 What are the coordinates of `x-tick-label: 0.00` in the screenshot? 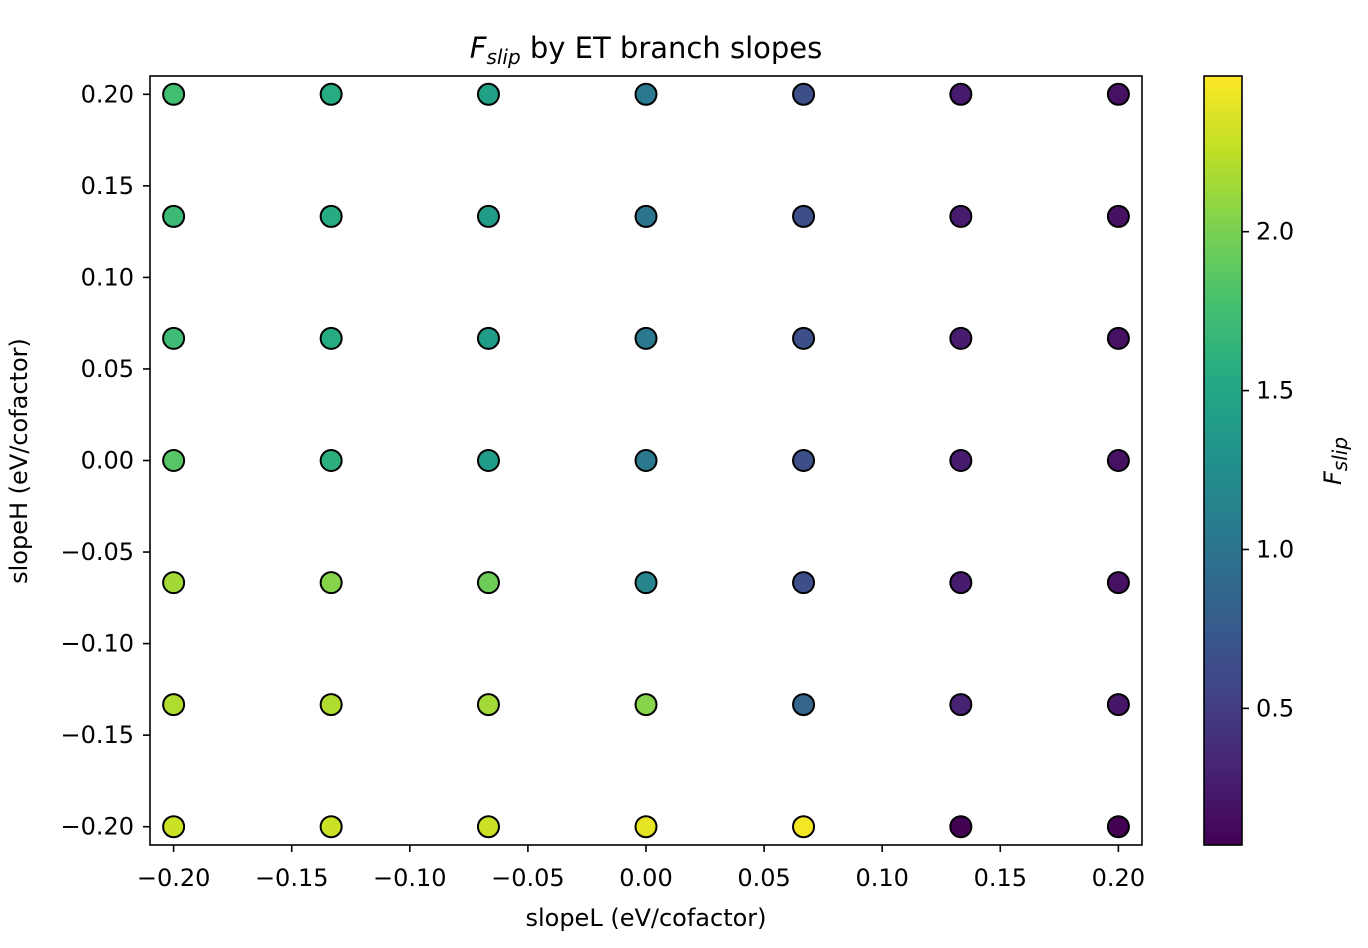 It's located at (645, 878).